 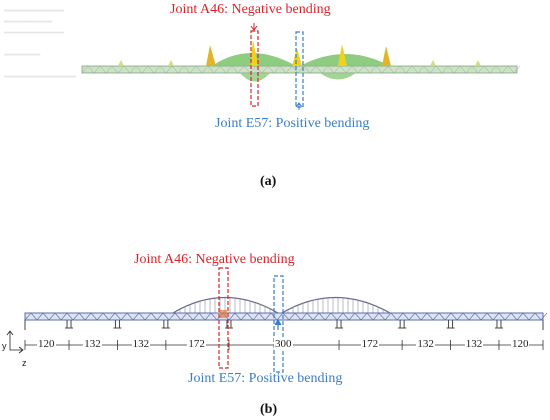 I want to click on arch-right, so click(x=336, y=305).